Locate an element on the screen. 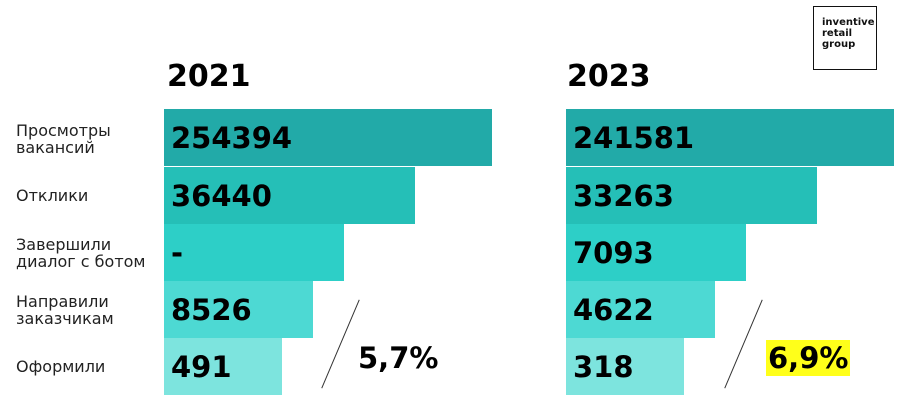  funnel-bar: 8526 is located at coordinates (238, 309).